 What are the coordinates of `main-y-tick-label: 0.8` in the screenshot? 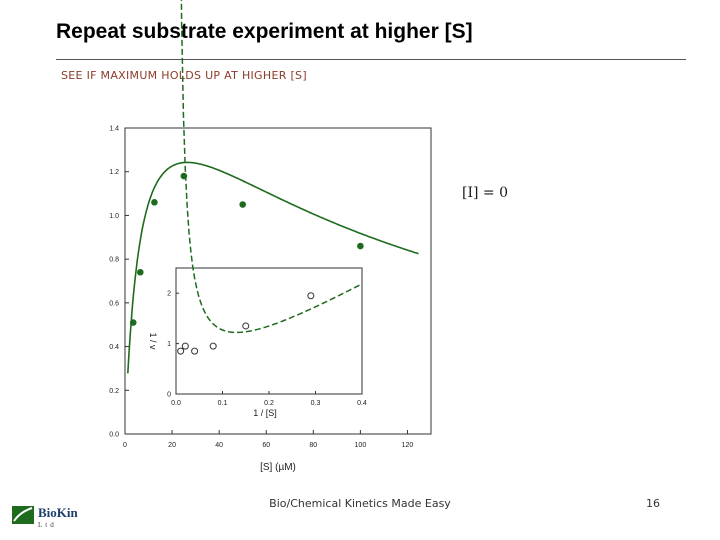 It's located at (114, 260).